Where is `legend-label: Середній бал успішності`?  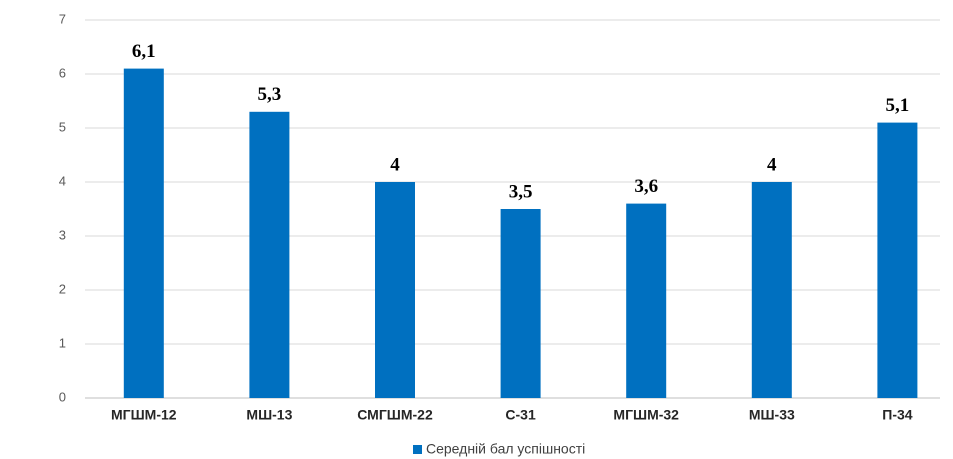
legend-label: Середній бал успішності is located at coordinates (505, 449).